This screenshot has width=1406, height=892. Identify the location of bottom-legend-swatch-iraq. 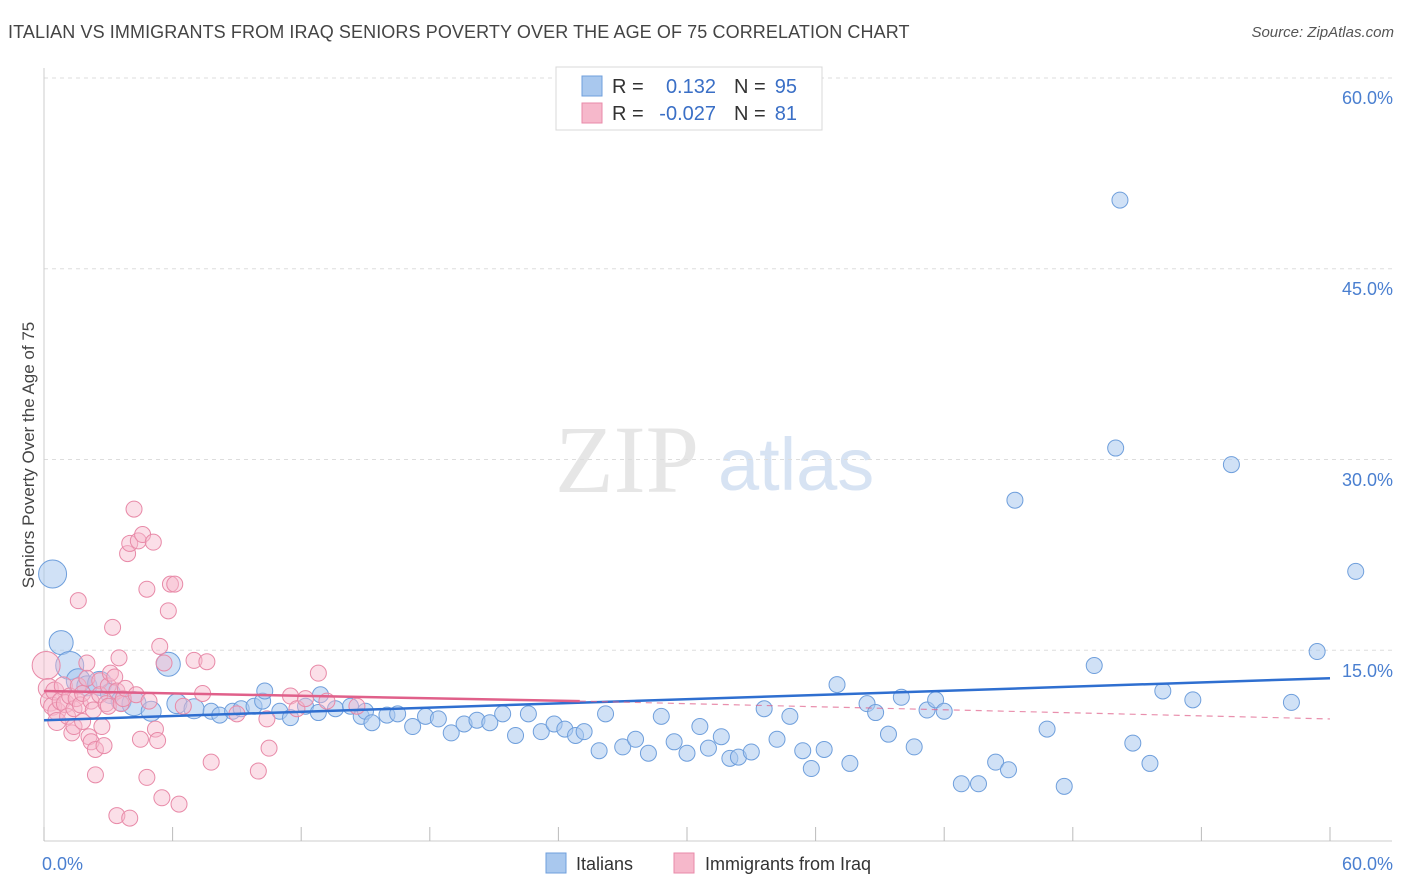
(684, 863).